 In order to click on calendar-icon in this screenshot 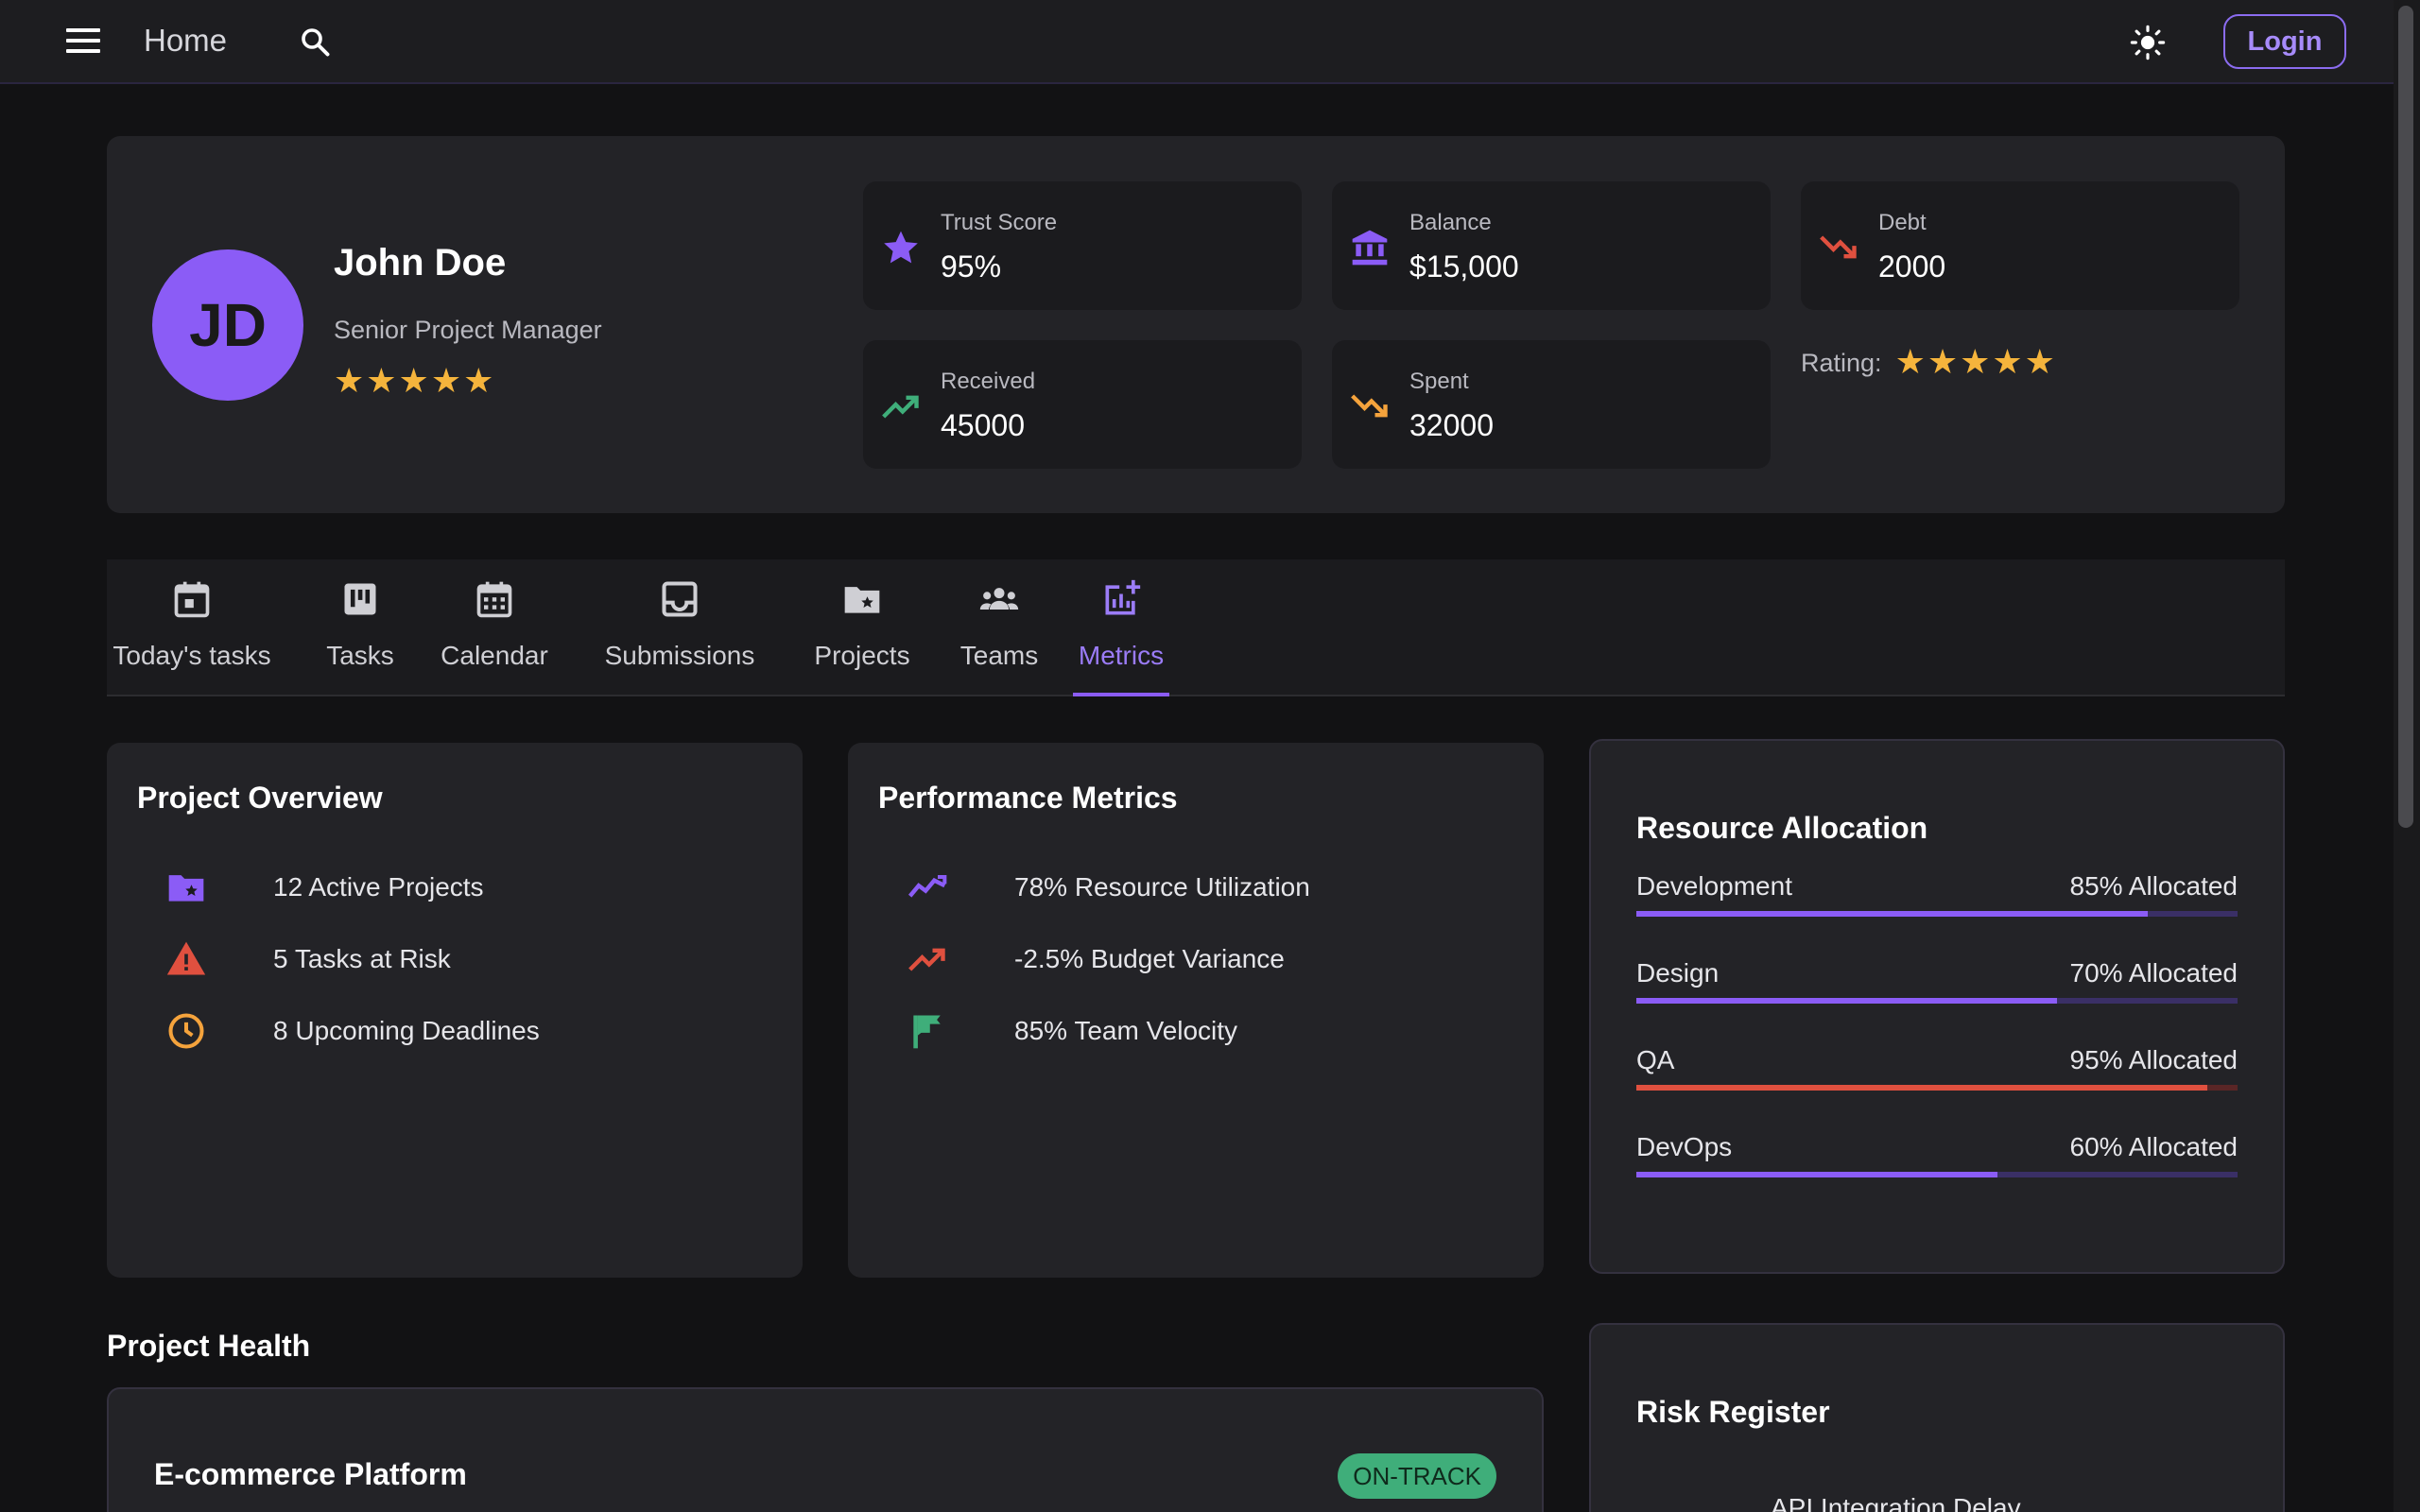, I will do `click(494, 599)`.